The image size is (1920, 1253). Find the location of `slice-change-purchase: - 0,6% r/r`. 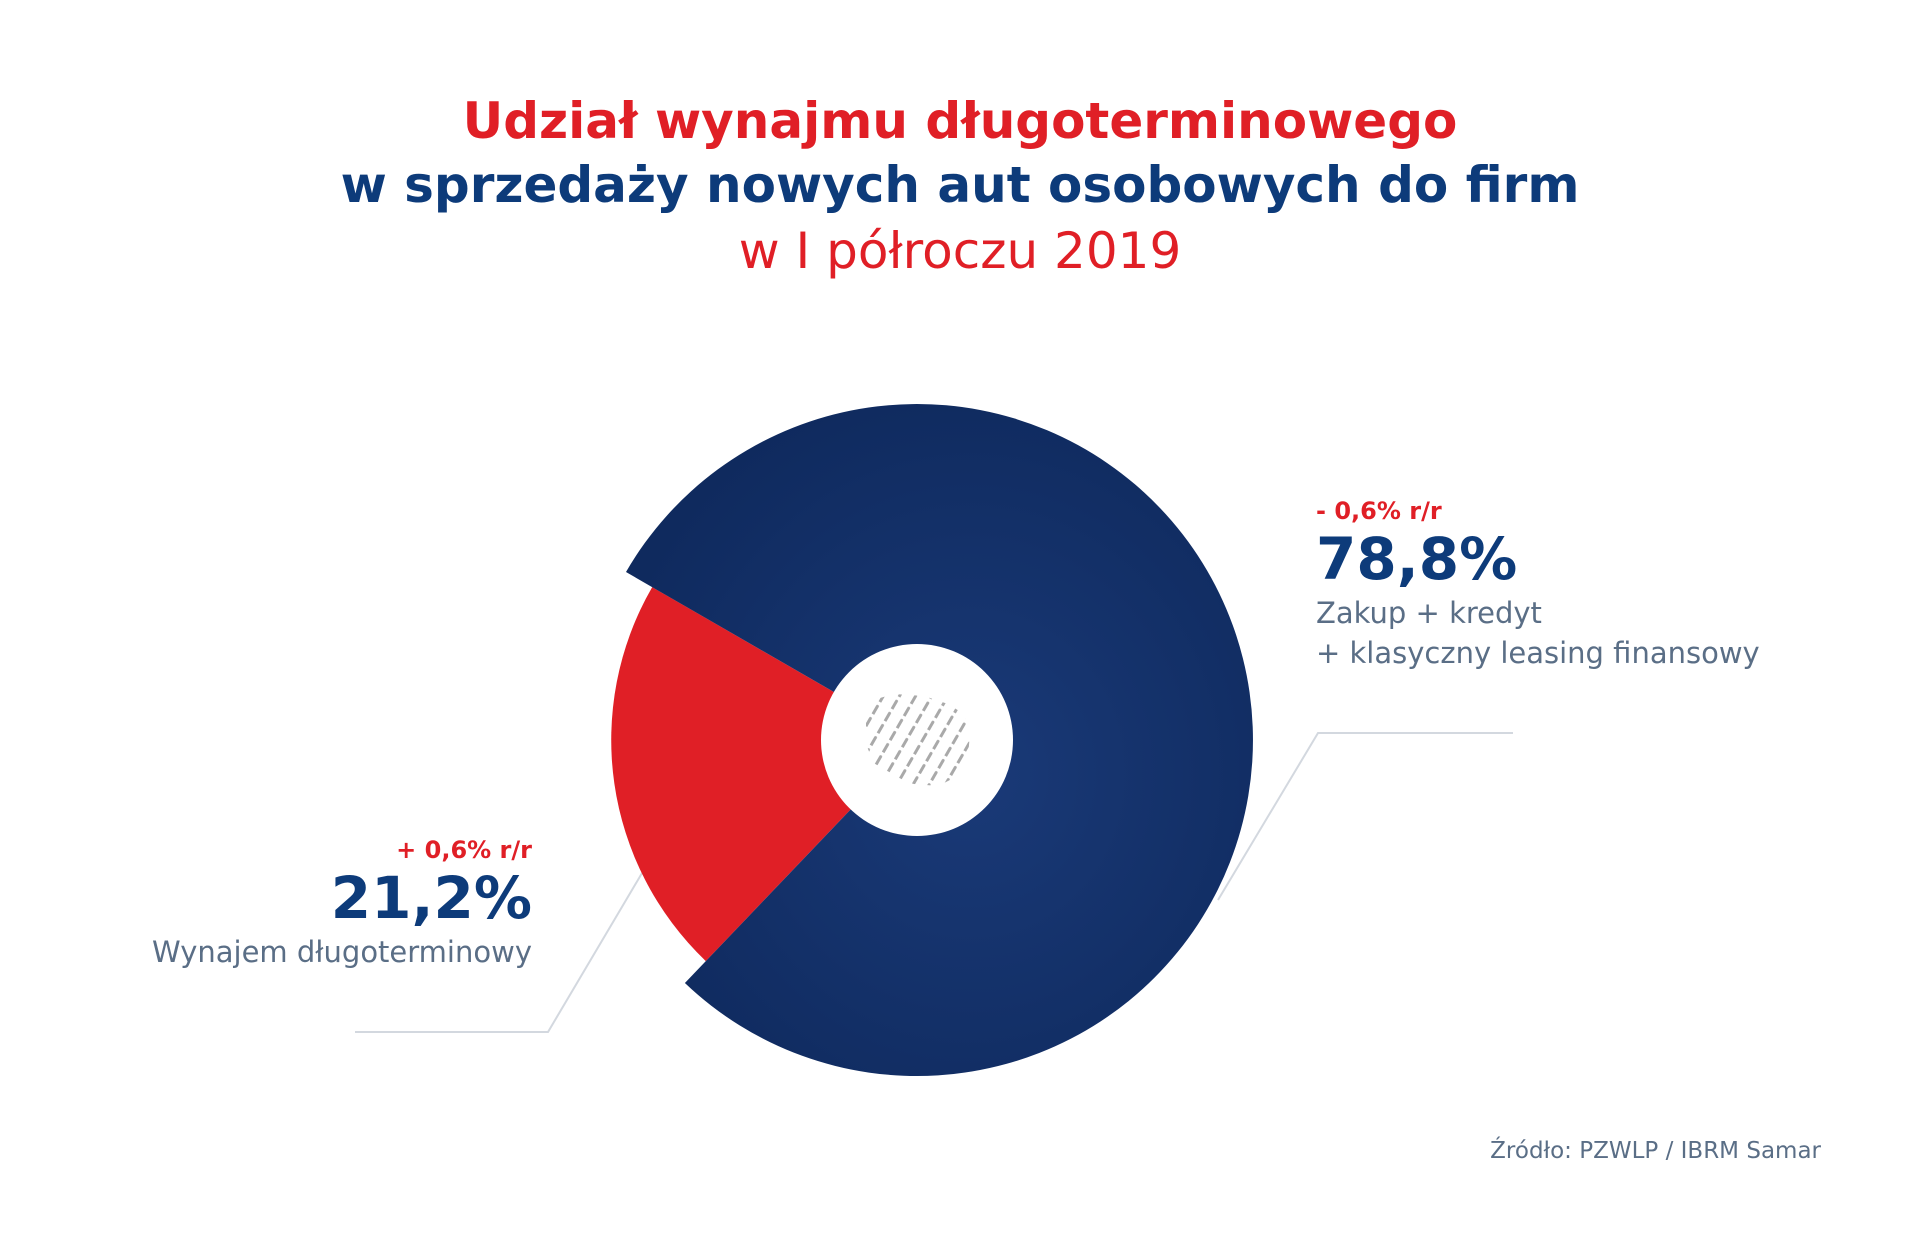

slice-change-purchase: - 0,6% r/r is located at coordinates (1379, 511).